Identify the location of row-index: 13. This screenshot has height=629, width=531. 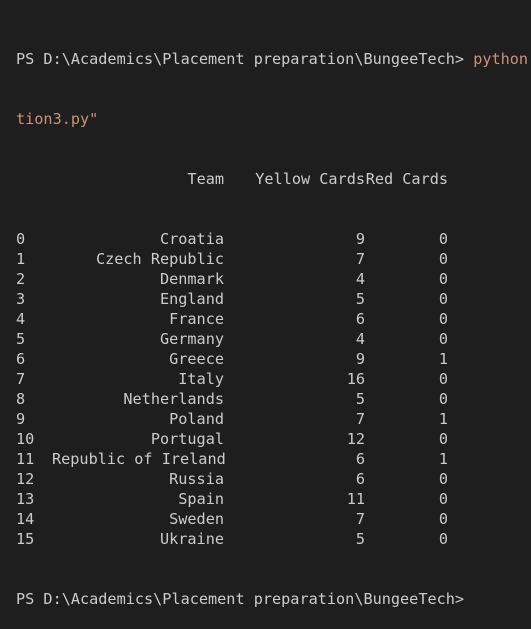
(25, 499).